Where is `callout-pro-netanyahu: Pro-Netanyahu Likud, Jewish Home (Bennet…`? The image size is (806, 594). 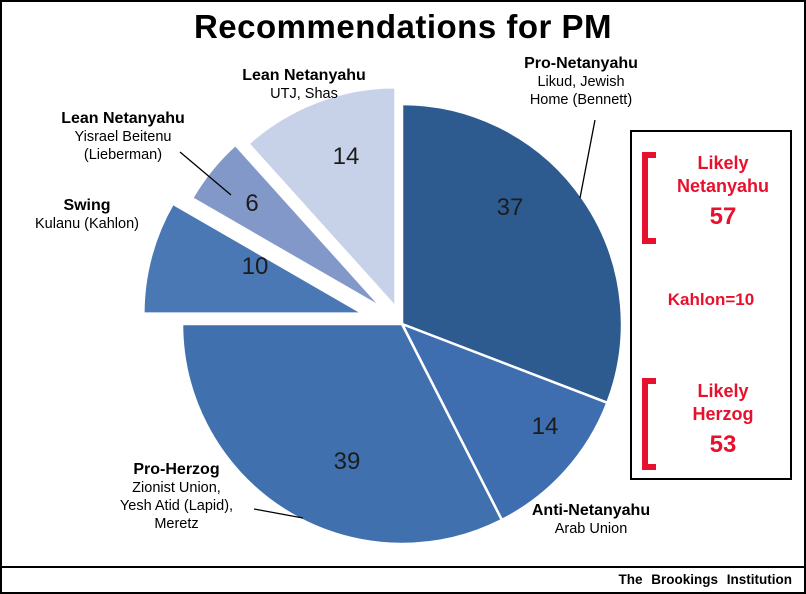
callout-pro-netanyahu: Pro-Netanyahu Likud, Jewish Home (Bennet… is located at coordinates (581, 81).